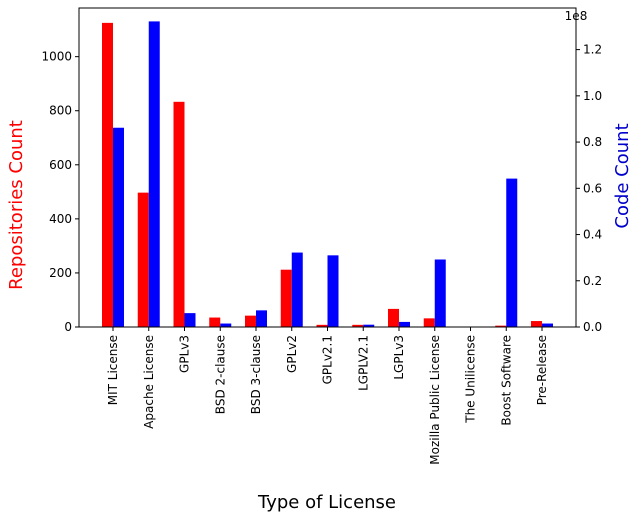  What do you see at coordinates (592, 235) in the screenshot?
I see `right-tick-label: 0.4` at bounding box center [592, 235].